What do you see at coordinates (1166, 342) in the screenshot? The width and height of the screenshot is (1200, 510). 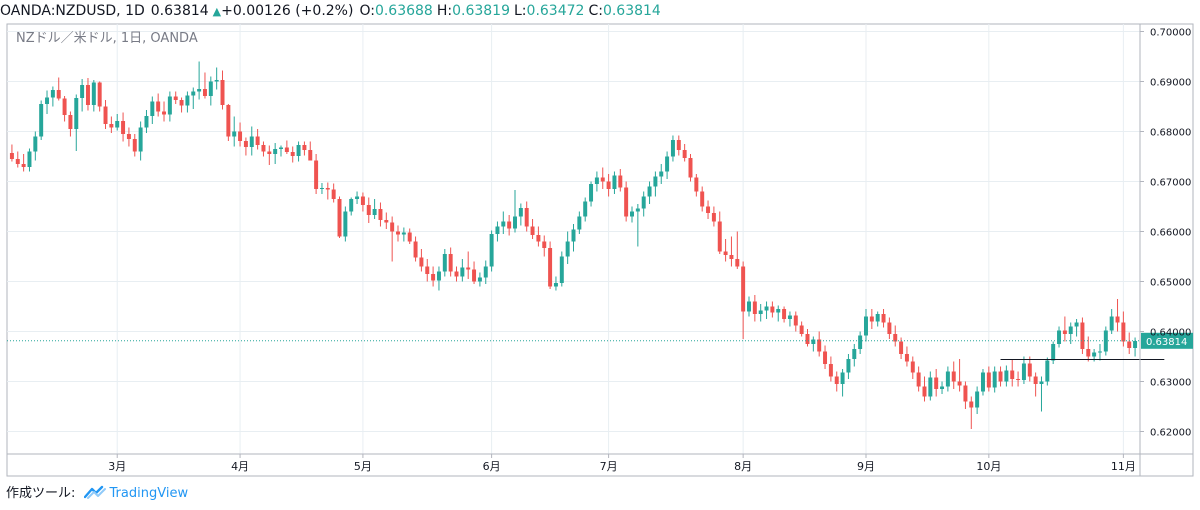 I see `last-price-label: 0.63814` at bounding box center [1166, 342].